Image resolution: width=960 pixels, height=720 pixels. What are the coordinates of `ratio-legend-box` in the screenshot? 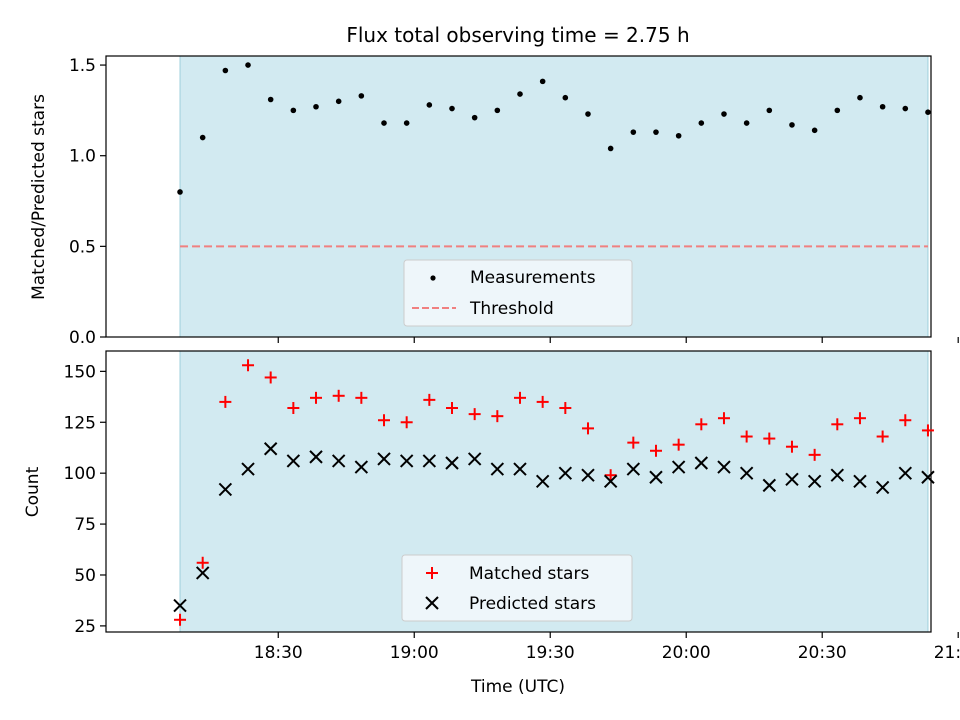 It's located at (518, 293).